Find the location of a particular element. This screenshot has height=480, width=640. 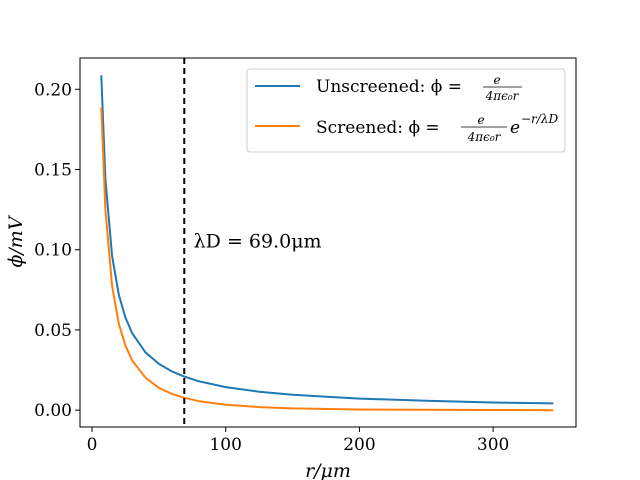

x-axis-label: r/μm is located at coordinates (328, 470).